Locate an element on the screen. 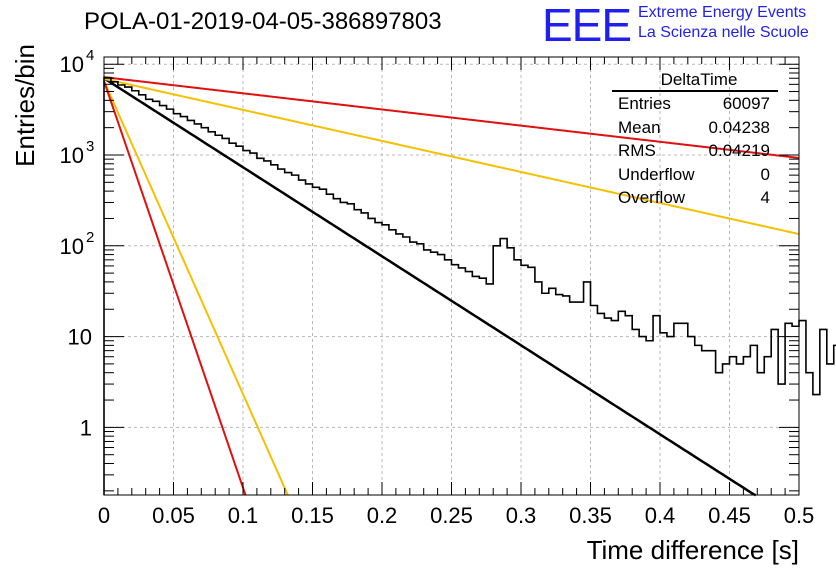  x-axis-label: Time difference [s] is located at coordinates (693, 550).